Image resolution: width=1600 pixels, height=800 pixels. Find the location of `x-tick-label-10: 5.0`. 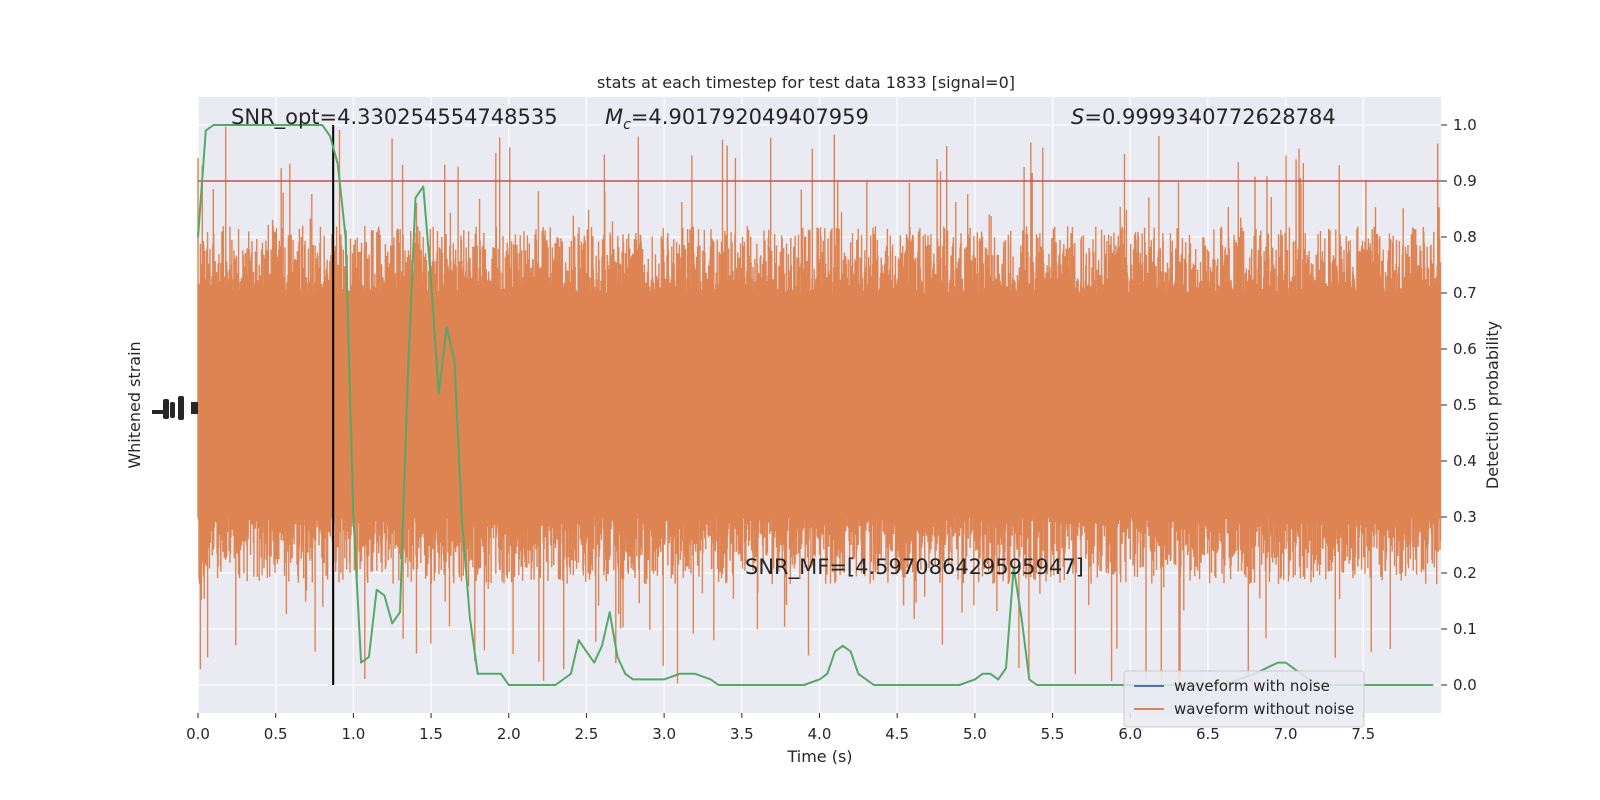

x-tick-label-10: 5.0 is located at coordinates (975, 734).